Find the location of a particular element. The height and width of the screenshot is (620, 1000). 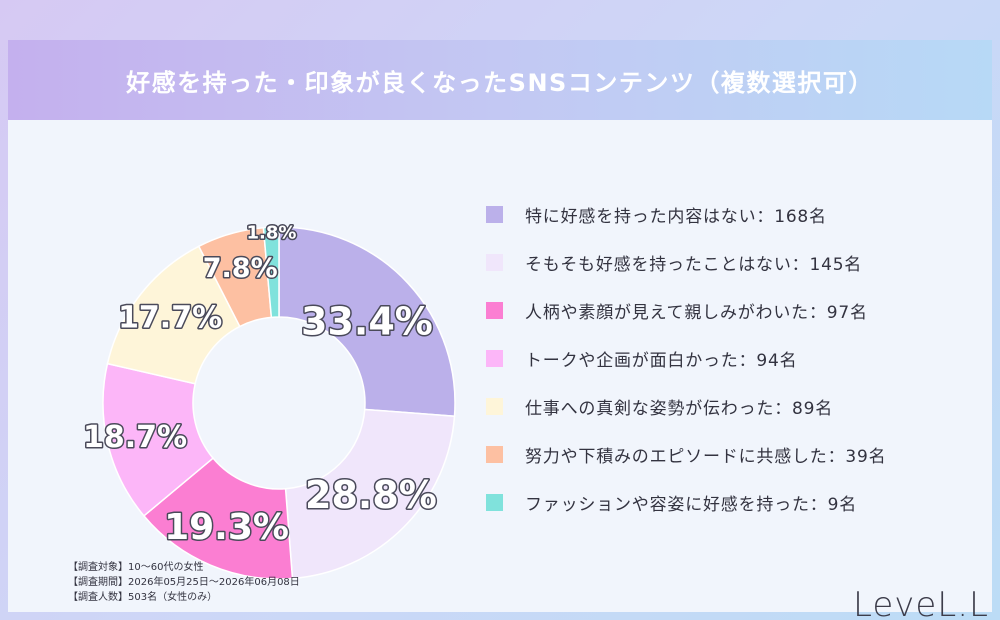

legend-item-1: 特に好感を持った内容はない：168名 is located at coordinates (736, 214).